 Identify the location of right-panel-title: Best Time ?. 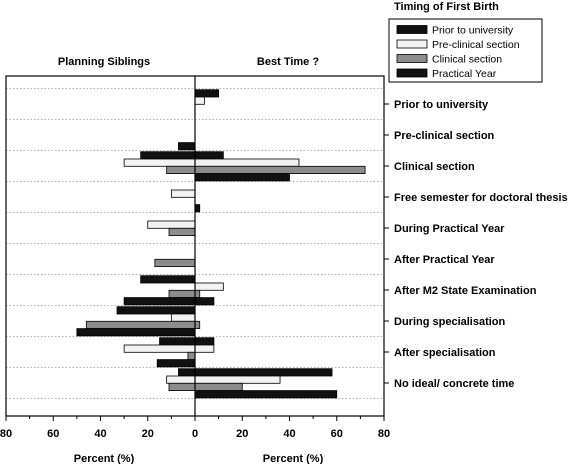
(288, 62).